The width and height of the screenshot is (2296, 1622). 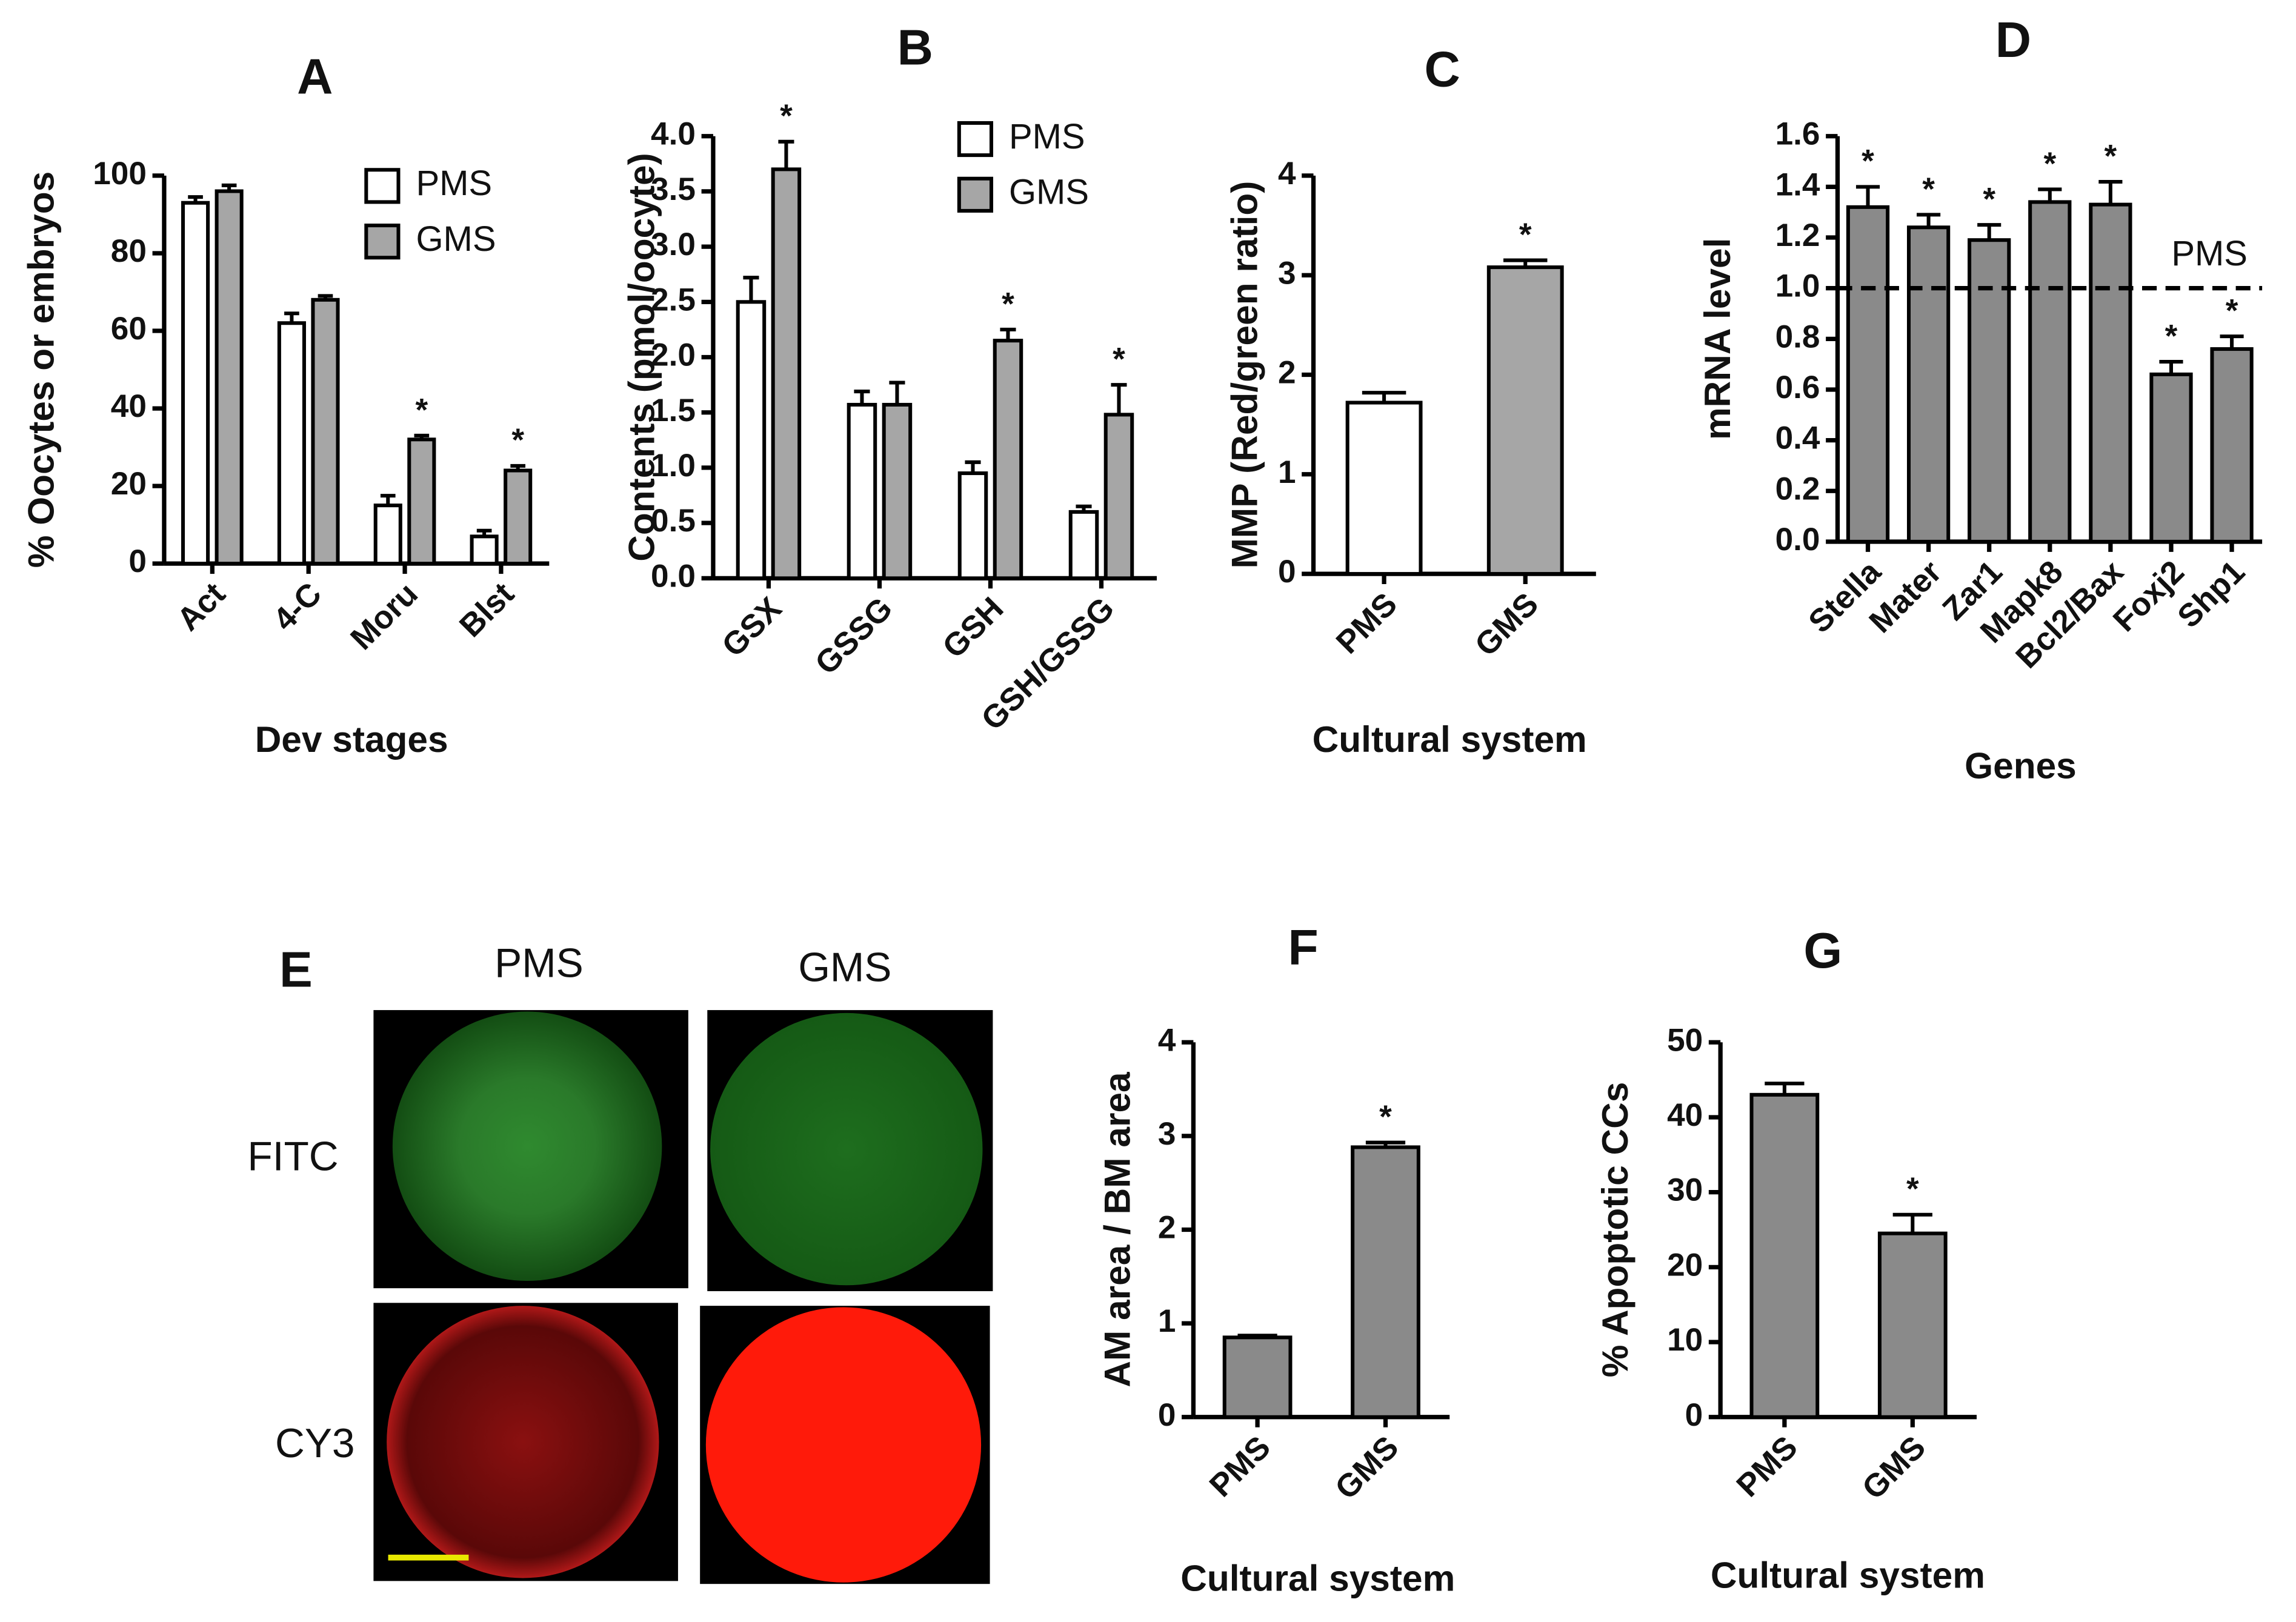 What do you see at coordinates (41, 369) in the screenshot?
I see `y-axis-title: % Oocytes or embryos` at bounding box center [41, 369].